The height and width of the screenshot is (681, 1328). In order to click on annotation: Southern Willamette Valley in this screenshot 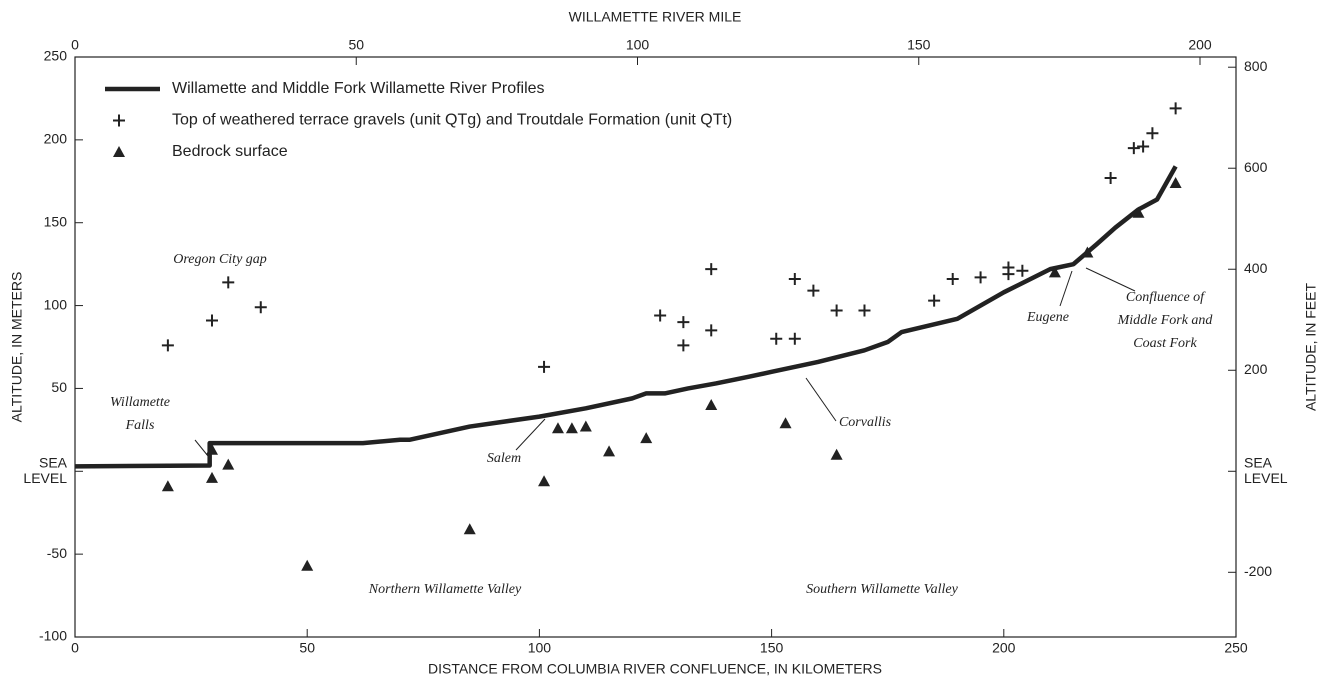, I will do `click(882, 589)`.